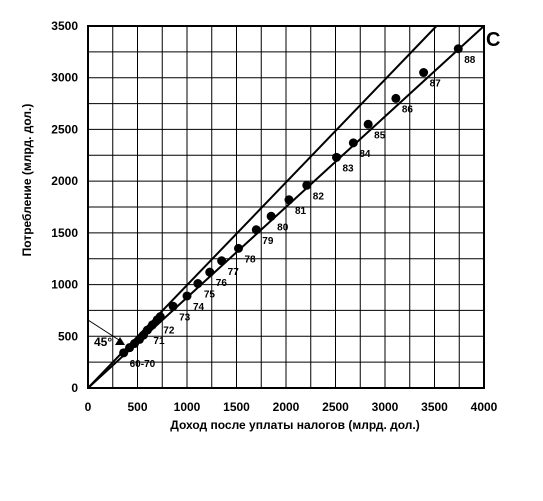 This screenshot has height=501, width=543. I want to click on x-tick-label: 1000, so click(187, 407).